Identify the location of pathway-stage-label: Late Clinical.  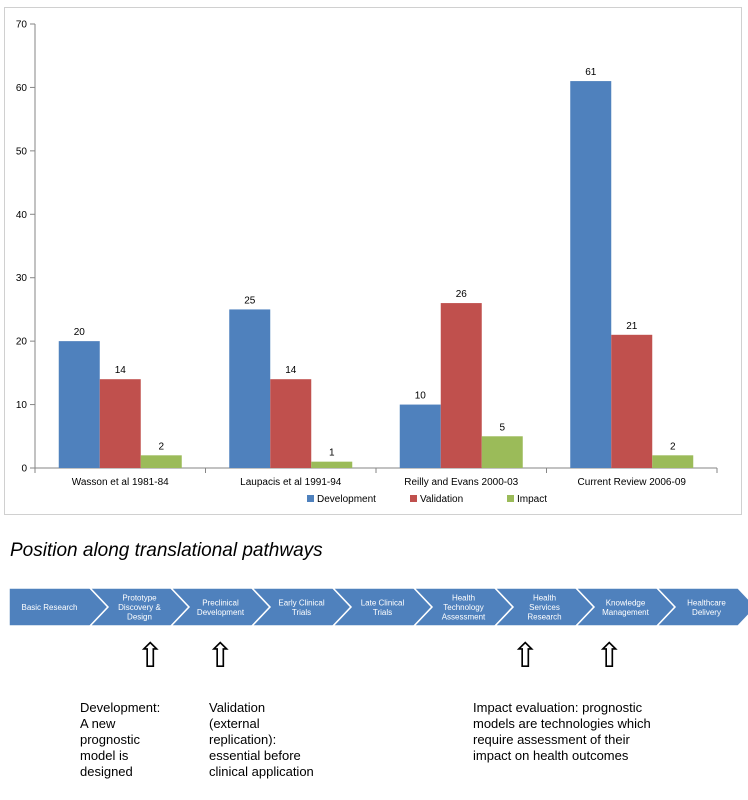
(383, 602).